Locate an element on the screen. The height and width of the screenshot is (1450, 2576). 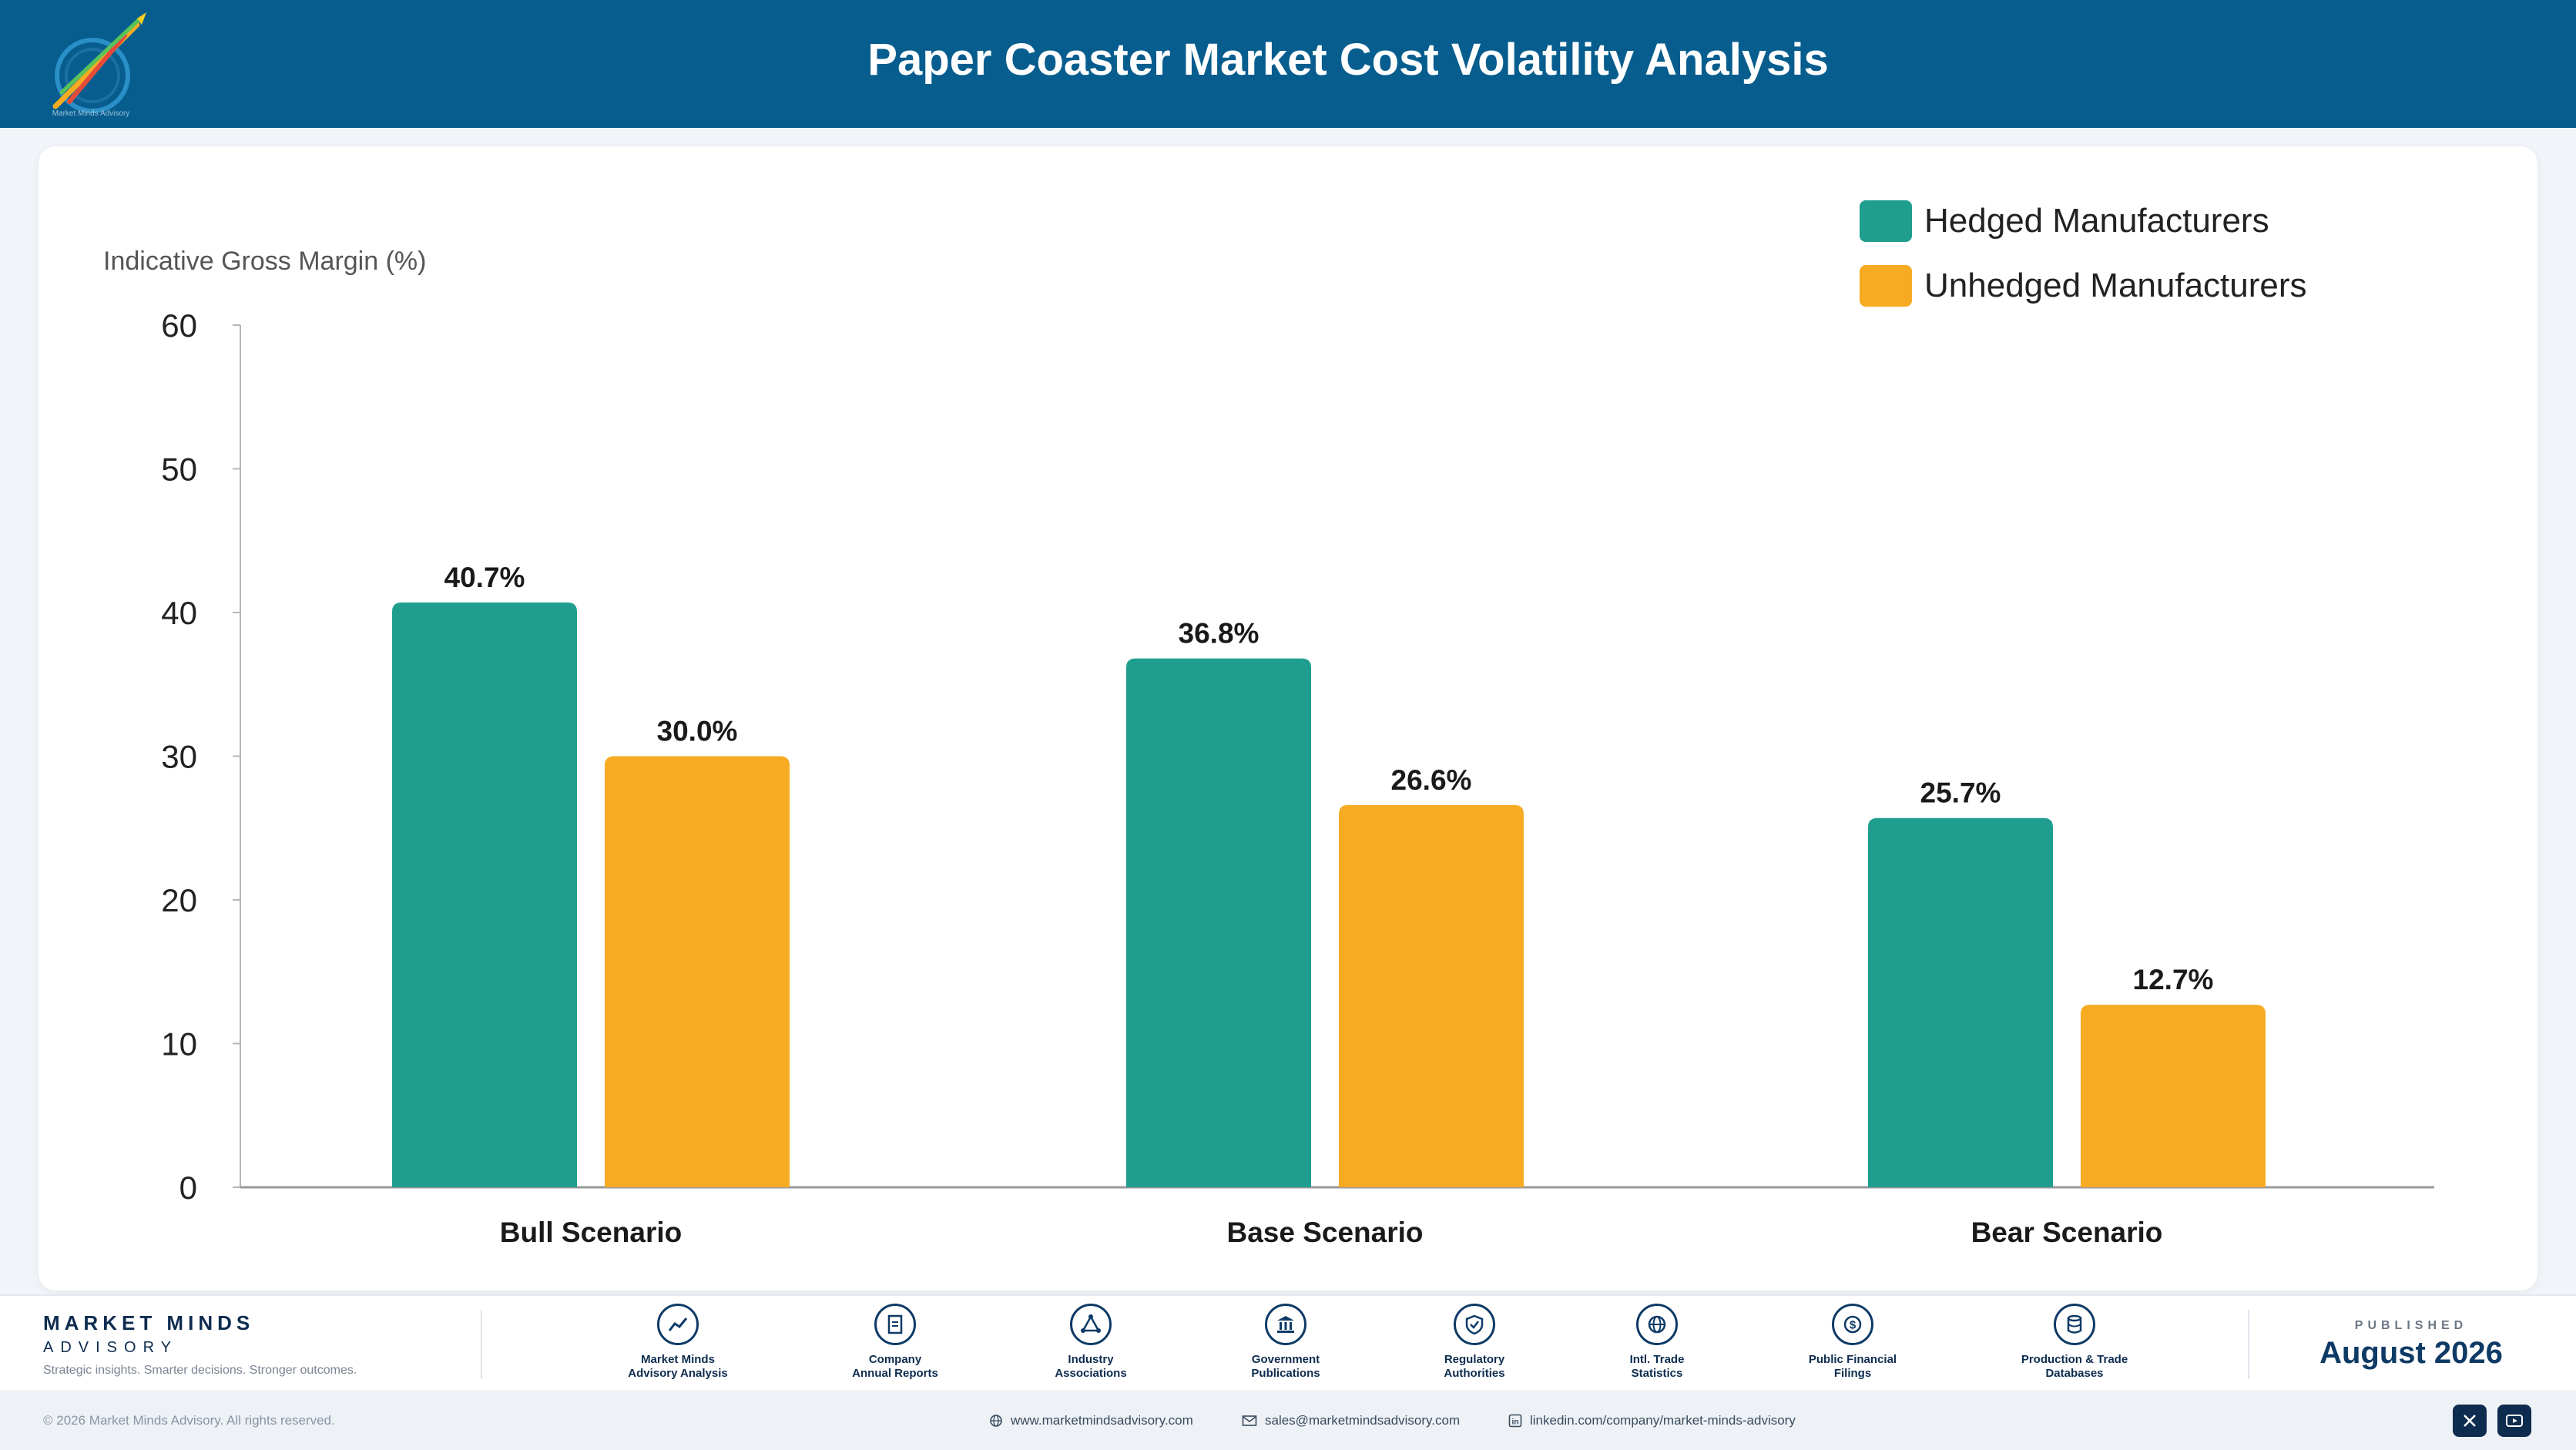
website-link: www.marketmindsadvisory.com is located at coordinates (1091, 1420).